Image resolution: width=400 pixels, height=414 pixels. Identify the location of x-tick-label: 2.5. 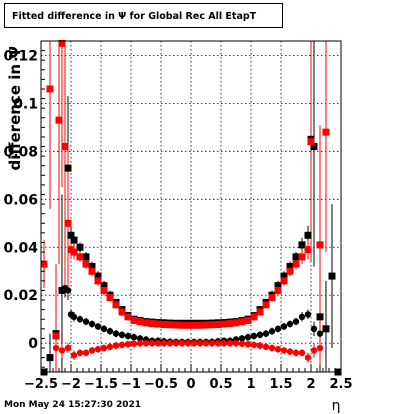
(340, 384).